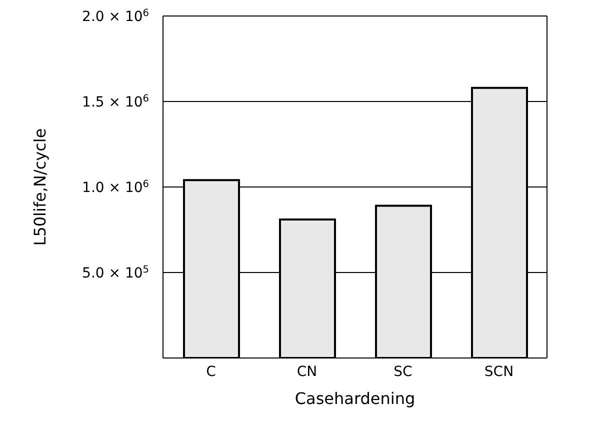 The image size is (597, 429). Describe the element at coordinates (403, 372) in the screenshot. I see `x-tick-label: SC` at that location.